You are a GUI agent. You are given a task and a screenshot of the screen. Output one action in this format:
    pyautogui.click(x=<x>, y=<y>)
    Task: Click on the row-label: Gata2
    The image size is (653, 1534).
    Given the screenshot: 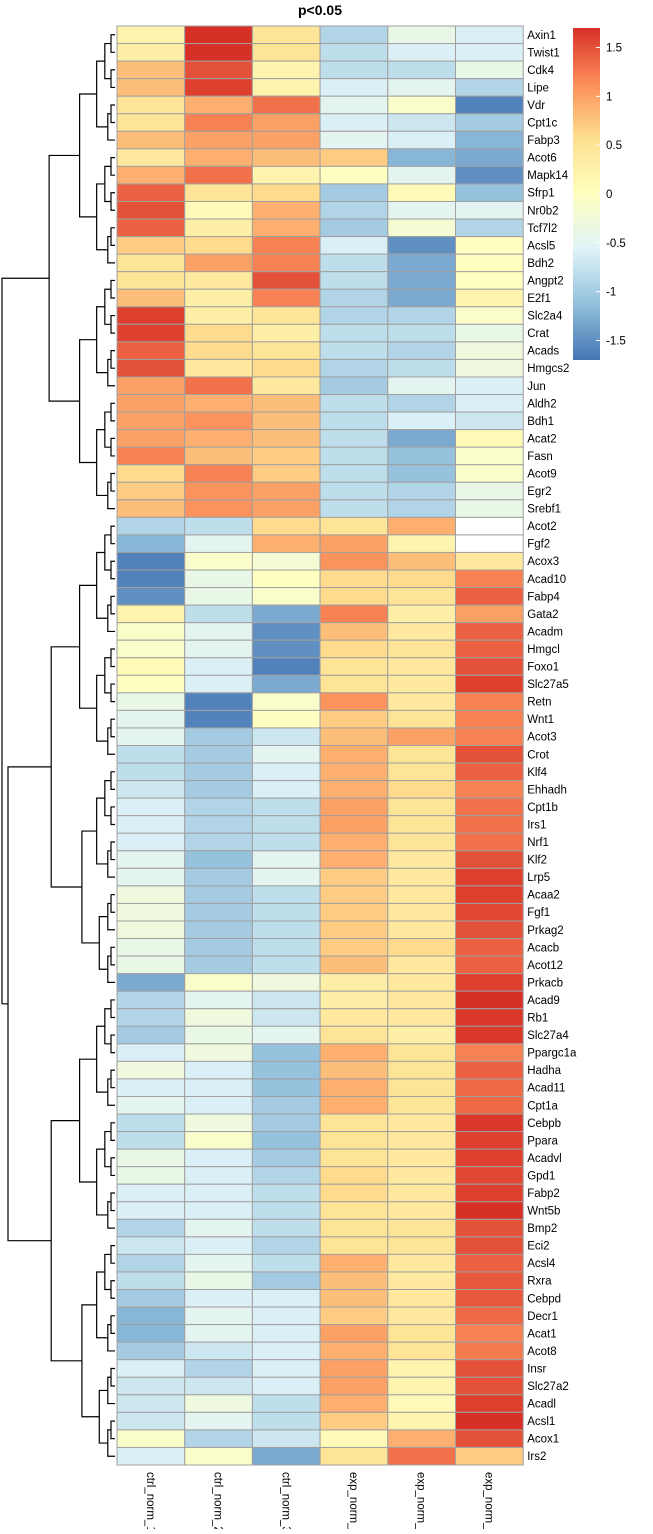 What is the action you would take?
    pyautogui.click(x=542, y=615)
    